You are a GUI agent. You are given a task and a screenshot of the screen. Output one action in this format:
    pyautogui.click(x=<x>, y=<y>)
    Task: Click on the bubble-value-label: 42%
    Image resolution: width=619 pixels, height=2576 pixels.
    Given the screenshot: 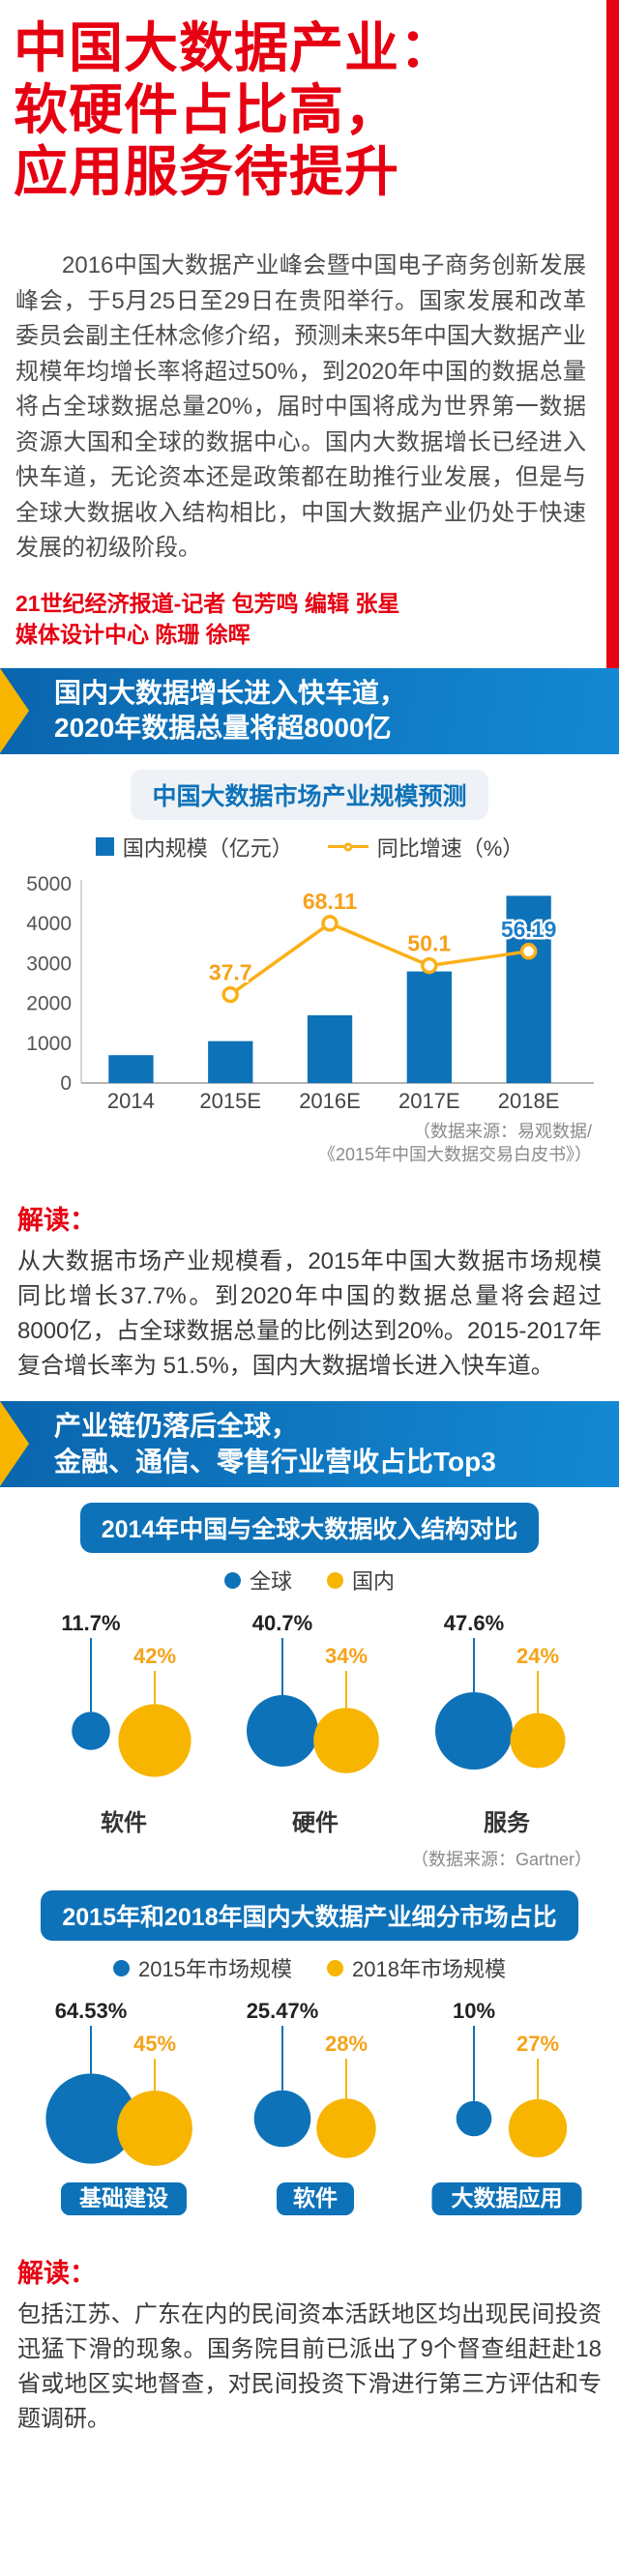 What is the action you would take?
    pyautogui.click(x=154, y=1656)
    